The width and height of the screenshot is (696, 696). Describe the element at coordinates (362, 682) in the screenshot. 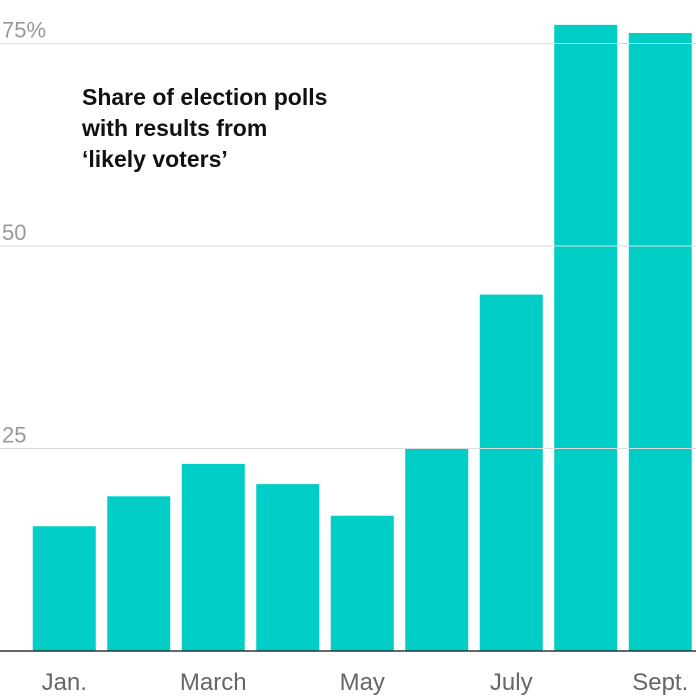

I see `x-tick-label: May` at that location.